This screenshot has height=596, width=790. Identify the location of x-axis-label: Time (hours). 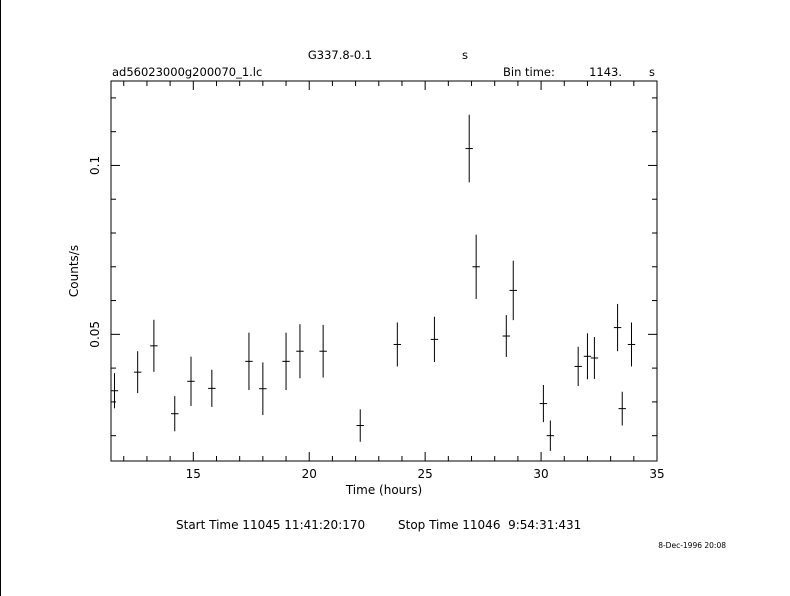
(383, 490).